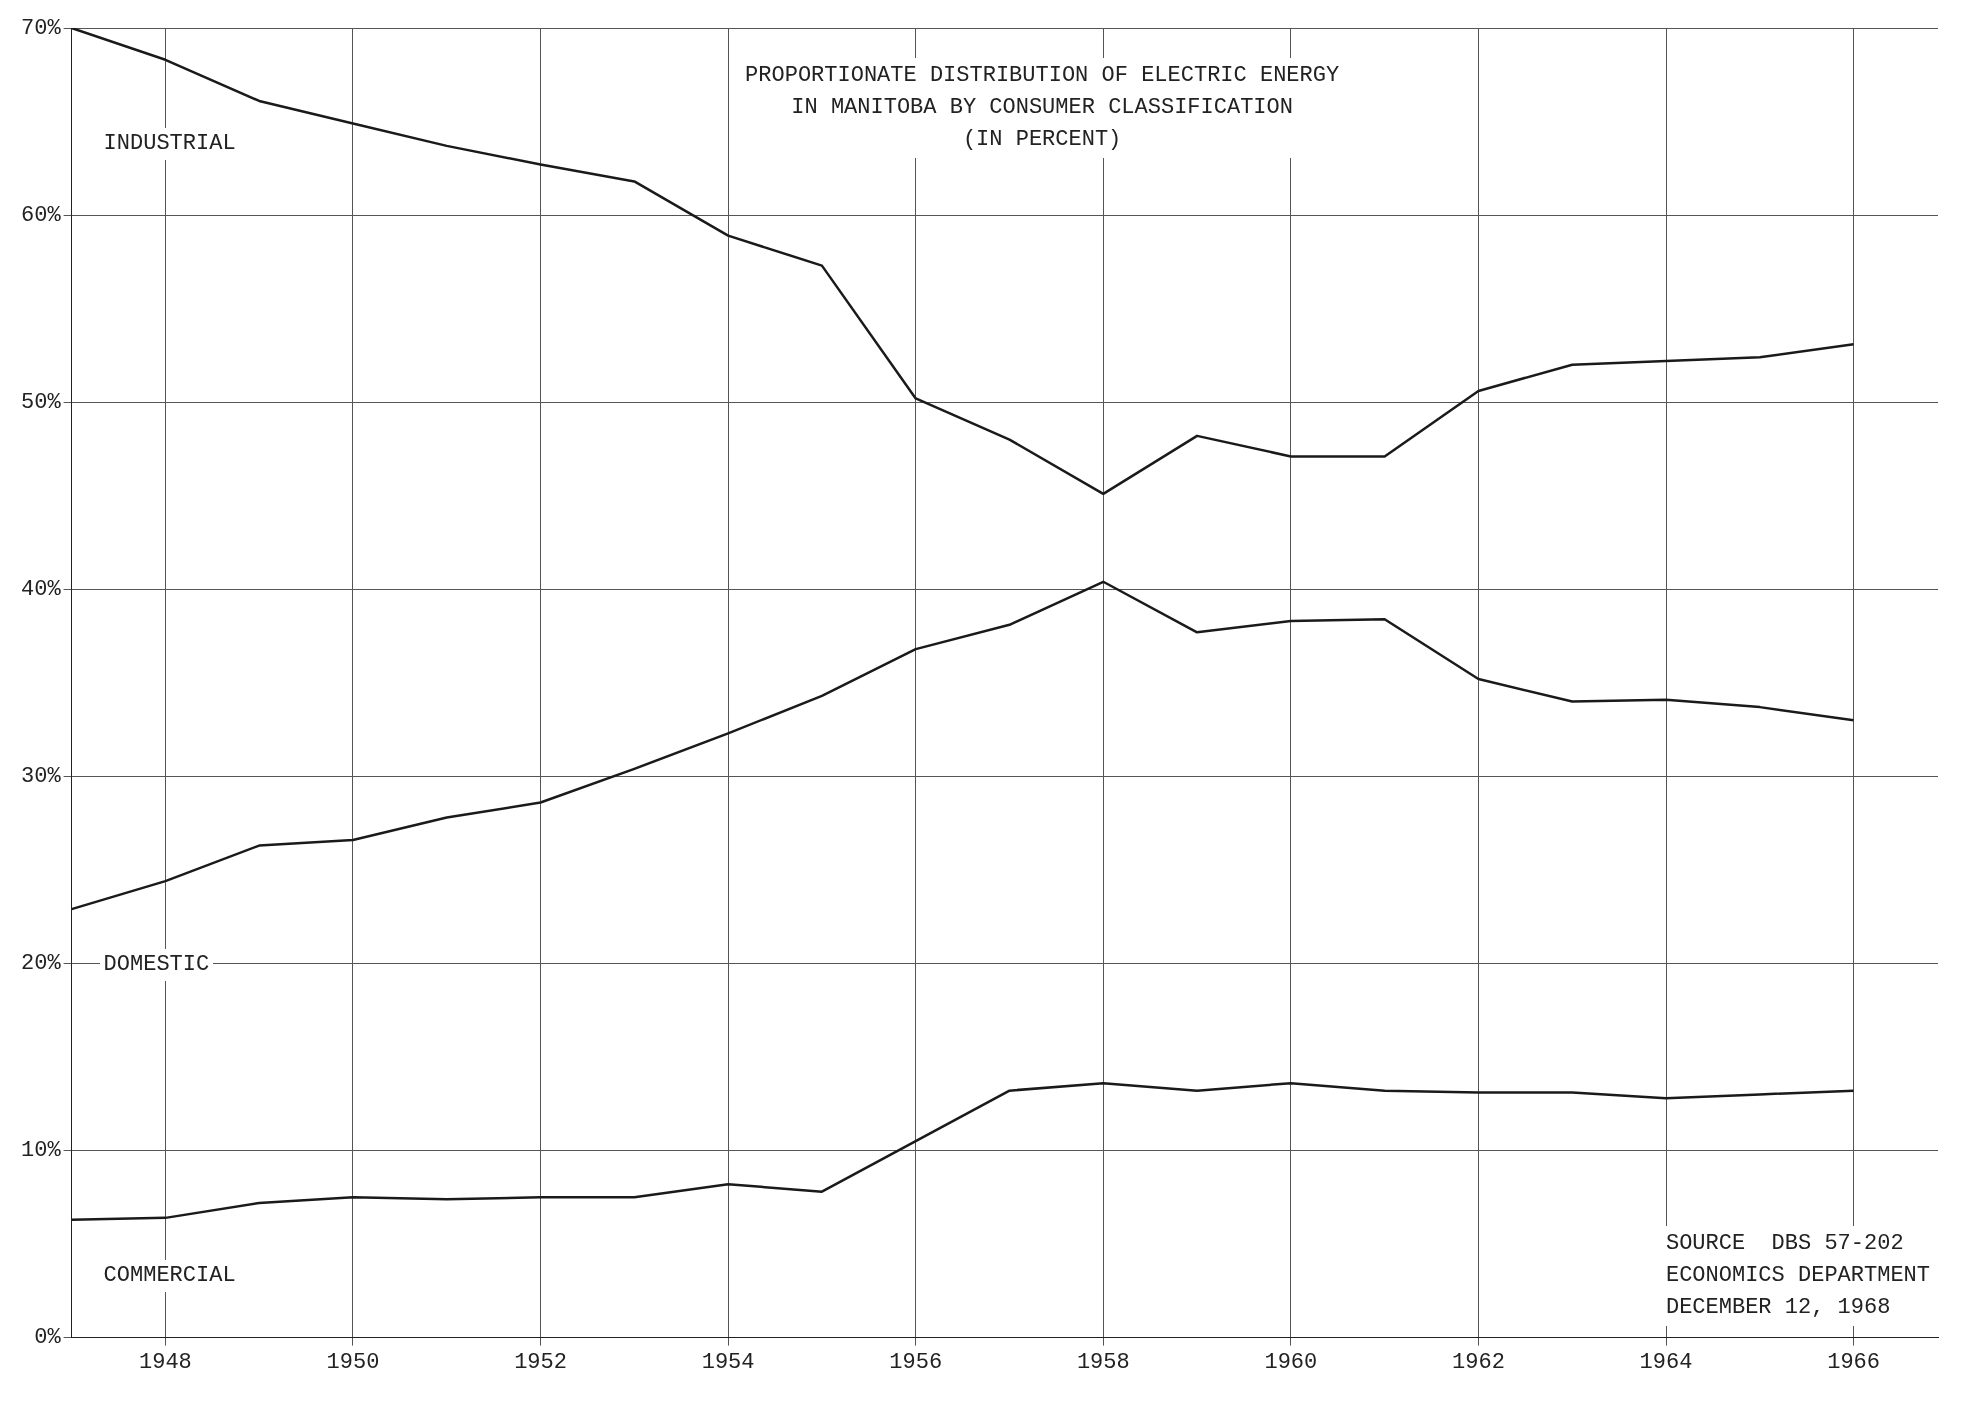 The width and height of the screenshot is (1976, 1405). Describe the element at coordinates (41, 215) in the screenshot. I see `y-tick-label: 60%` at that location.